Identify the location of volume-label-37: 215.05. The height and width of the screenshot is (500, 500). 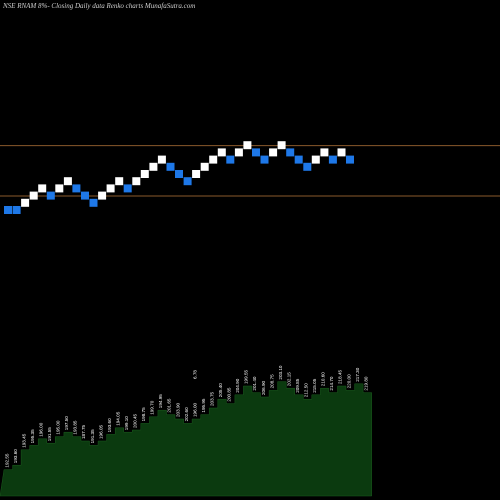
(314, 385).